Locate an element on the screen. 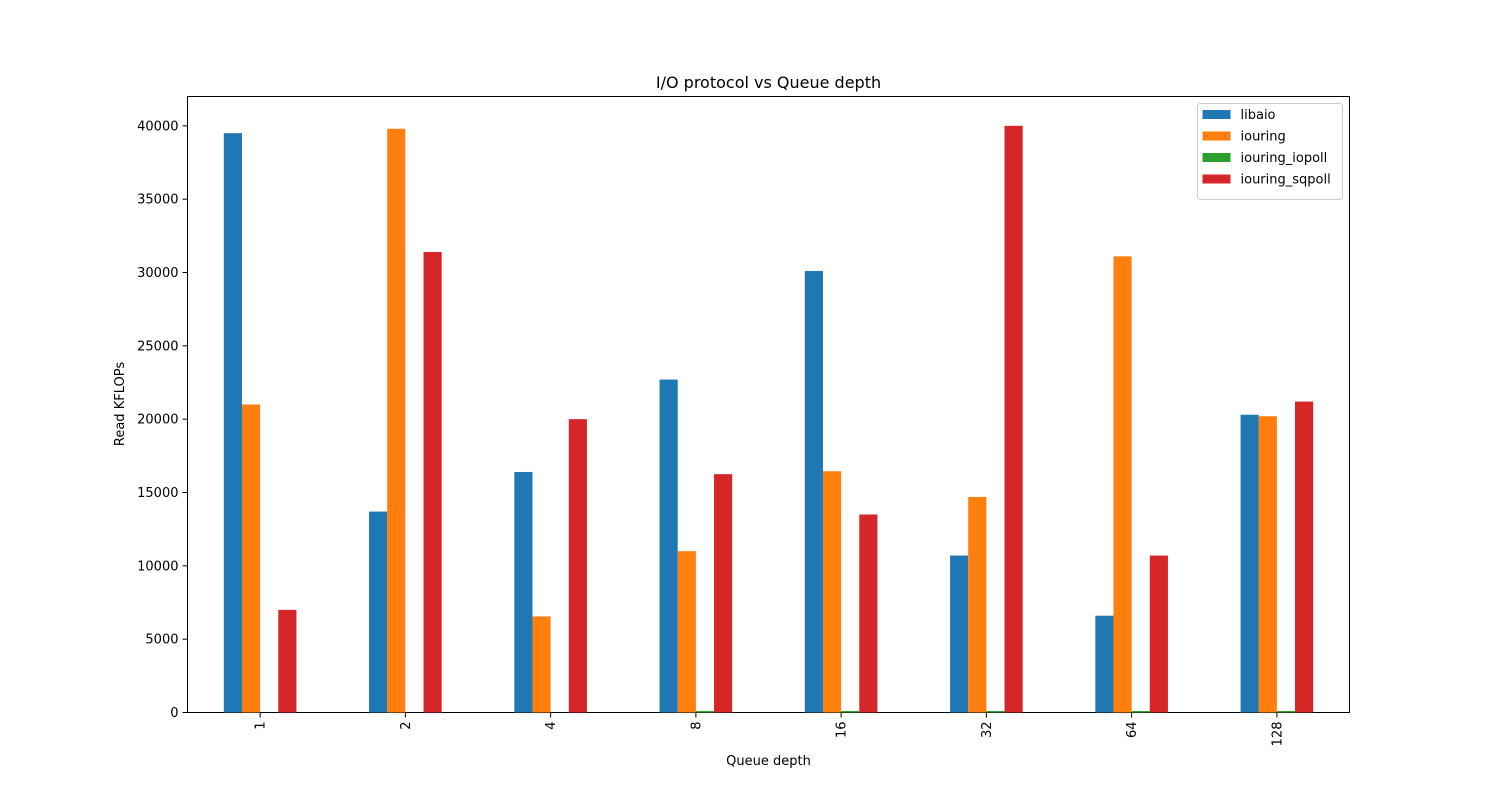 The image size is (1500, 800). x-axis-label: Queue depth is located at coordinates (768, 761).